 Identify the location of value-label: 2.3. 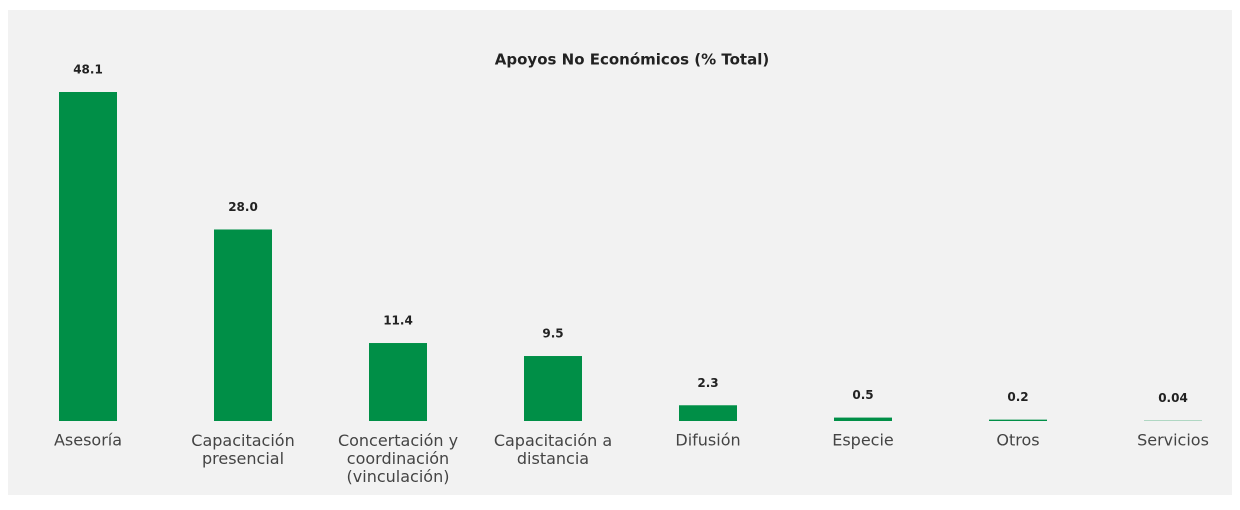
(707, 383).